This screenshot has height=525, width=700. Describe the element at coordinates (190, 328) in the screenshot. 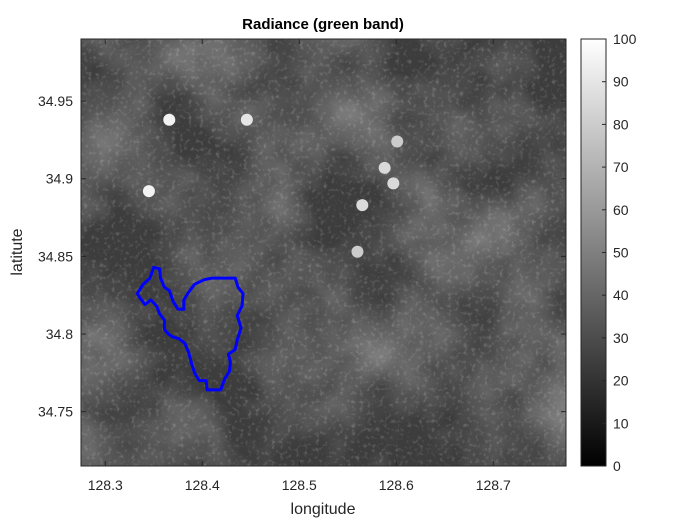

I see `study-area-outline` at that location.